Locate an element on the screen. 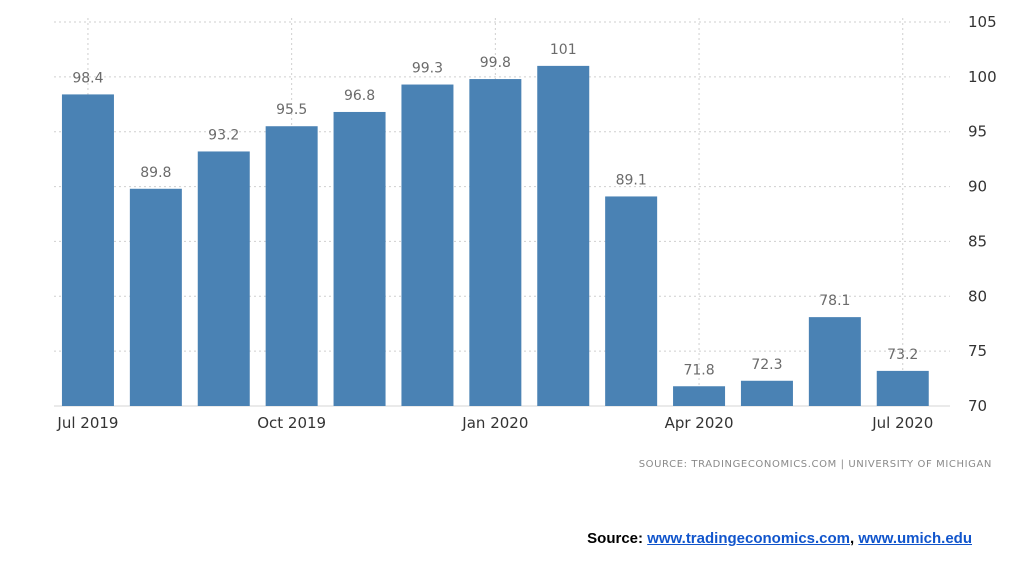 Image resolution: width=1024 pixels, height=564 pixels. y-tick-label: 75 is located at coordinates (977, 351).